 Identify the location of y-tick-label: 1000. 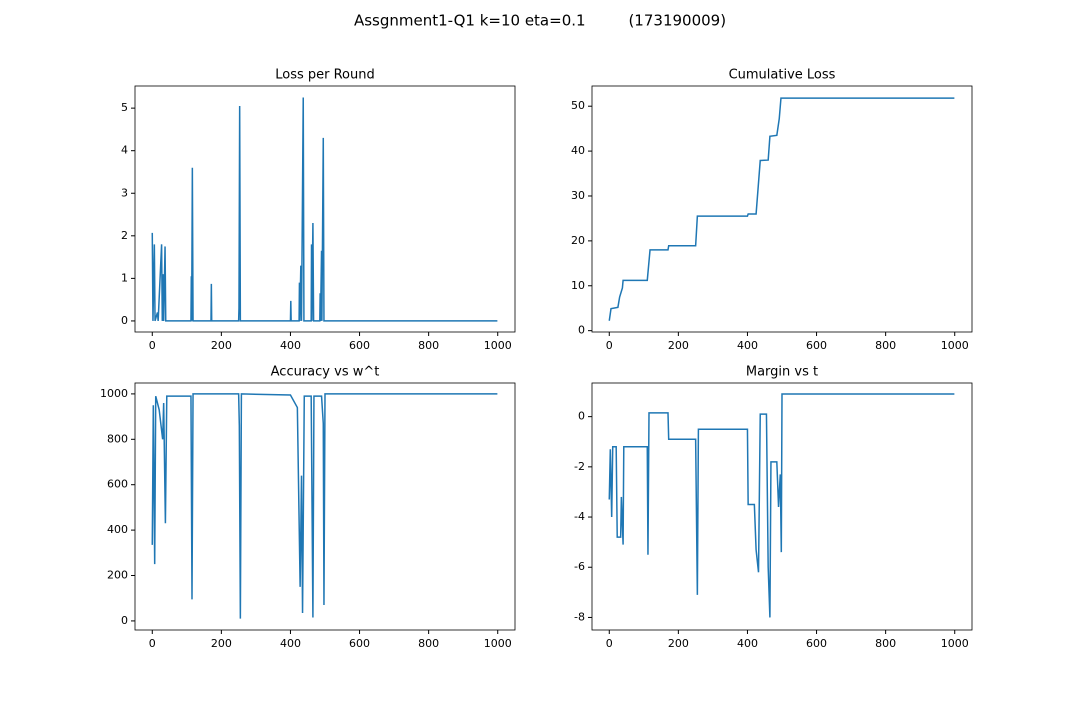
(114, 393).